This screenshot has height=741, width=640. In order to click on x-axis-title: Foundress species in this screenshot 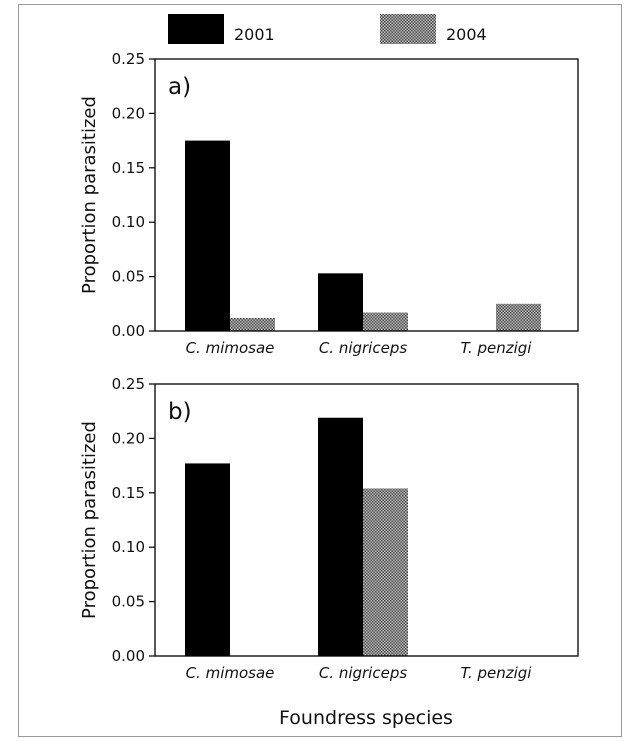, I will do `click(366, 718)`.